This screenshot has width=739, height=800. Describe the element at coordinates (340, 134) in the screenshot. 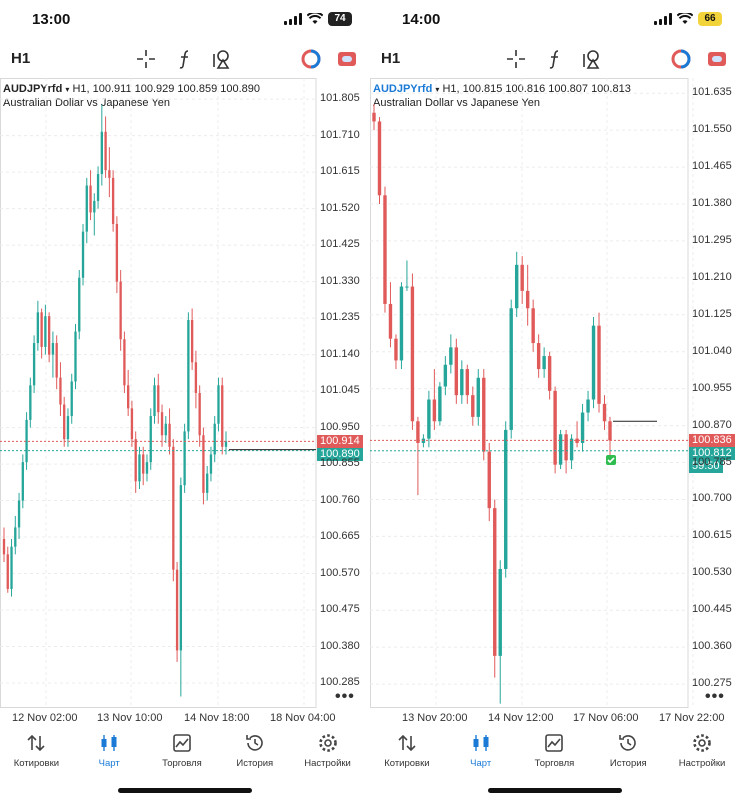

I see `price-tick-label: 101.710` at that location.